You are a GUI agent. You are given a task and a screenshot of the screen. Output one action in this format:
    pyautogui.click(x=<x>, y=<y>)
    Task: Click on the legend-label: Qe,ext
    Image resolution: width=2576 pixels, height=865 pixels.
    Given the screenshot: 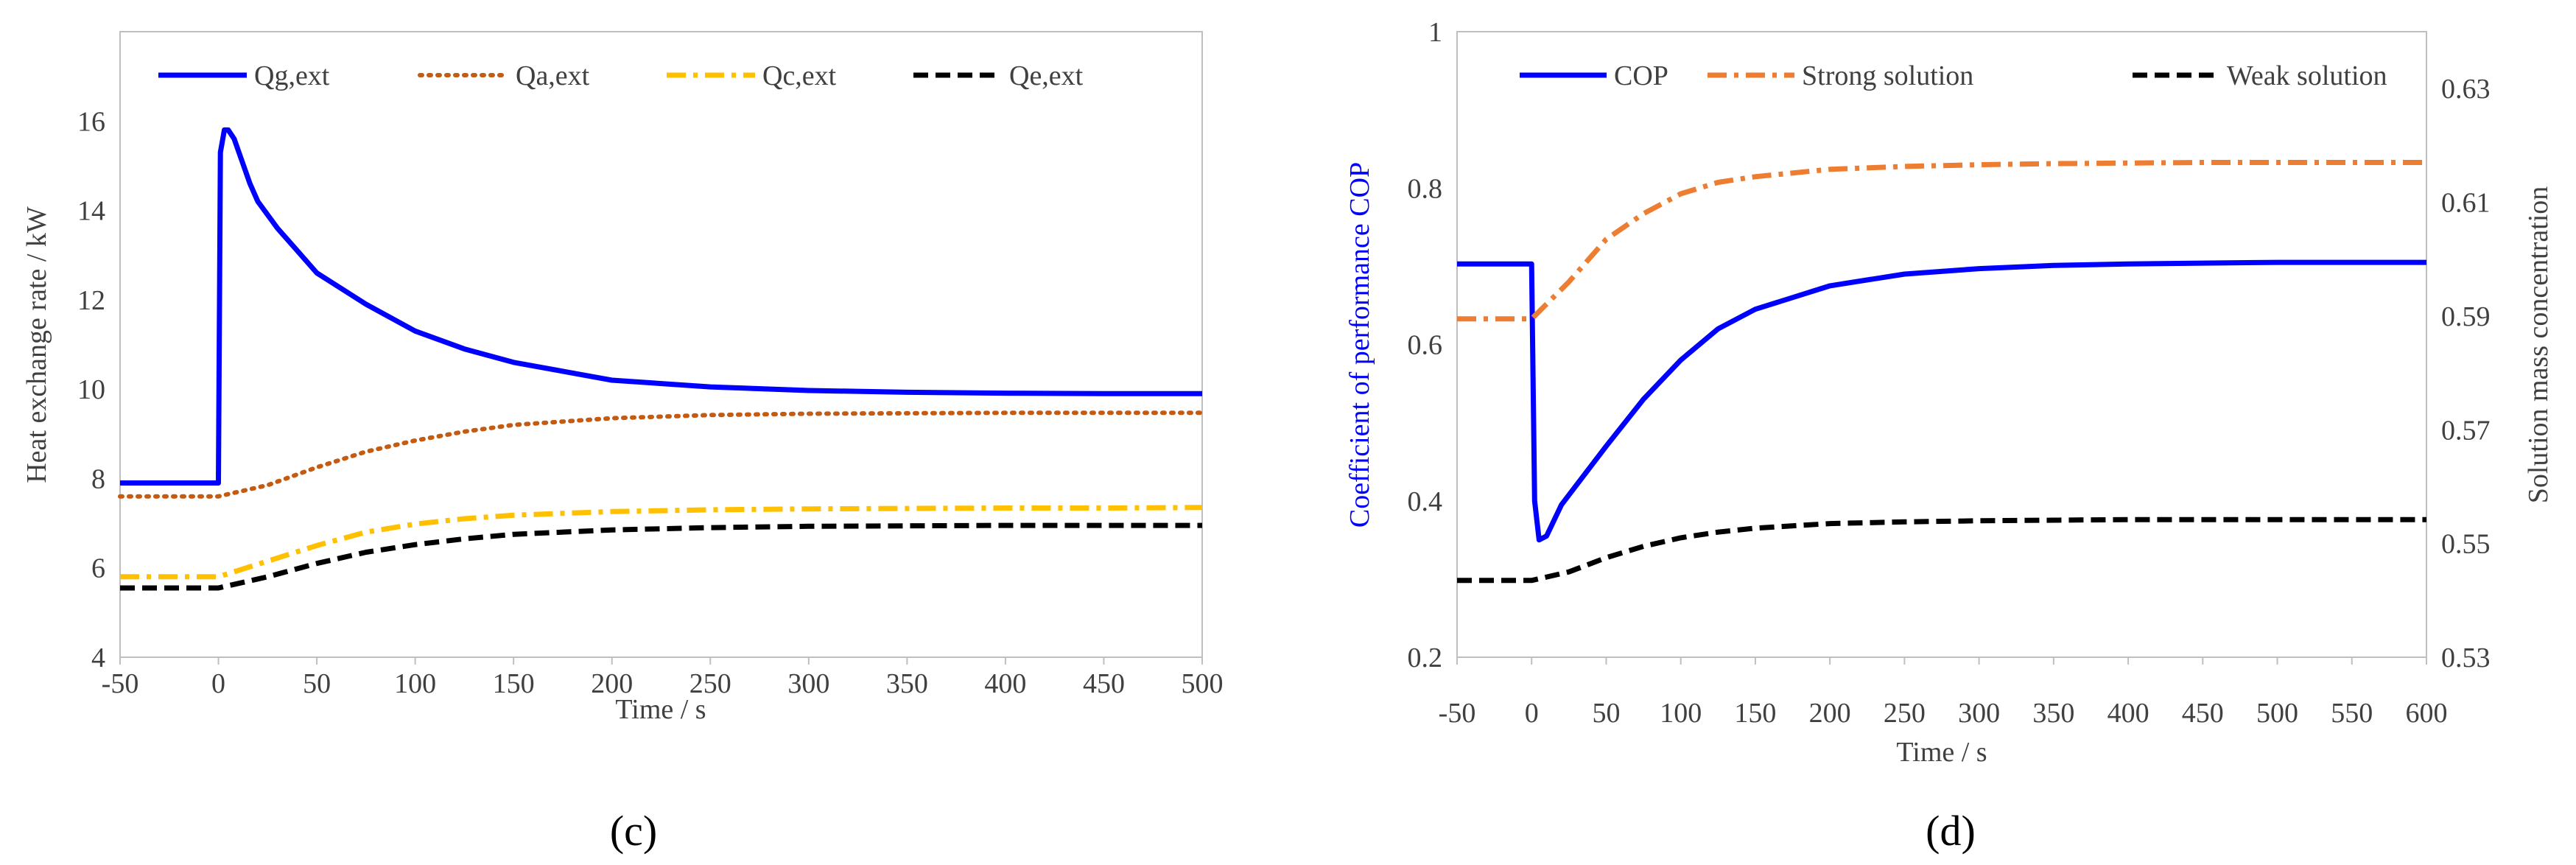 What is the action you would take?
    pyautogui.click(x=1046, y=75)
    